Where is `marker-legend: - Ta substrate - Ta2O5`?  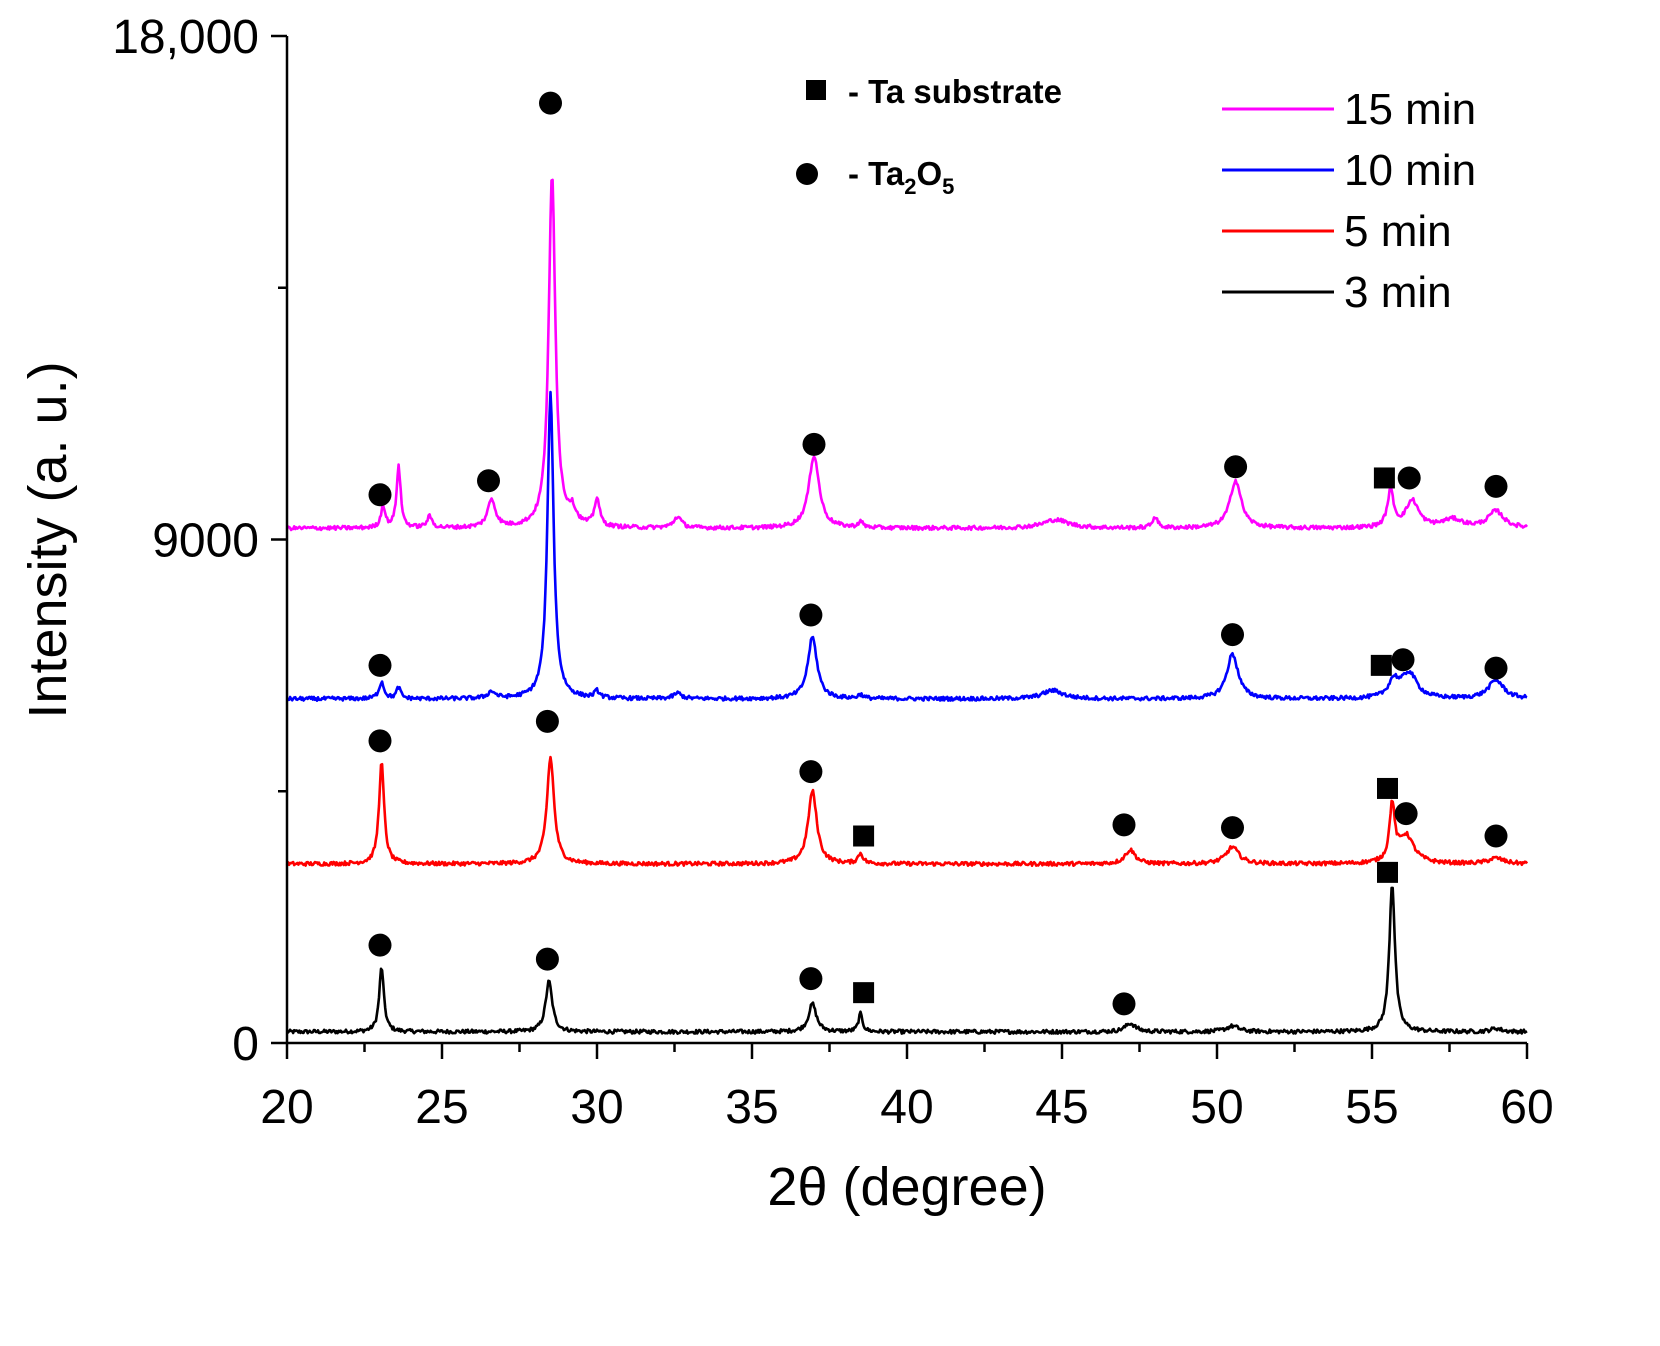 marker-legend: - Ta substrate - Ta2O5 is located at coordinates (929, 136).